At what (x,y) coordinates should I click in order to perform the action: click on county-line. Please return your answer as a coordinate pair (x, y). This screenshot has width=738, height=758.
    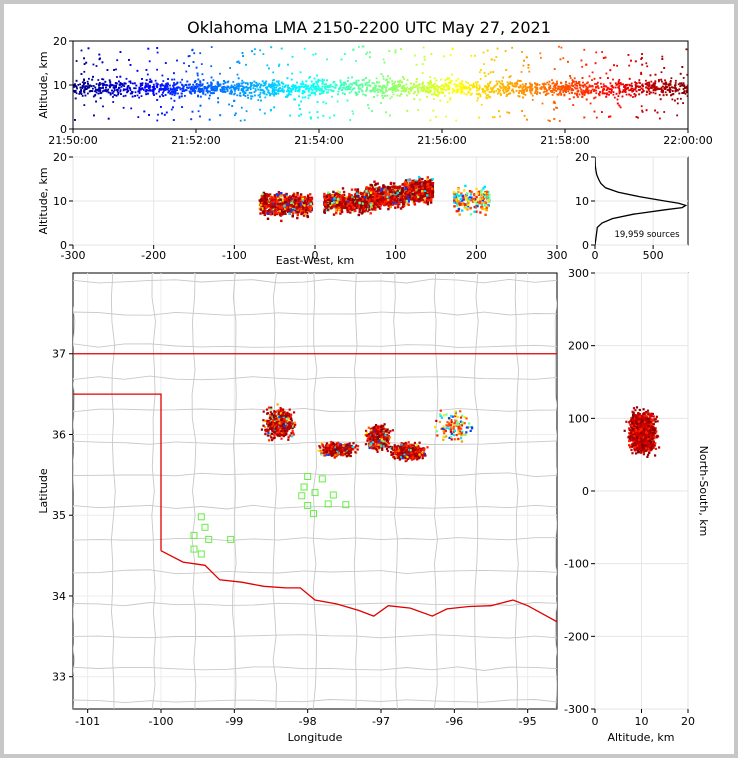
    Looking at the image, I should click on (275, 491).